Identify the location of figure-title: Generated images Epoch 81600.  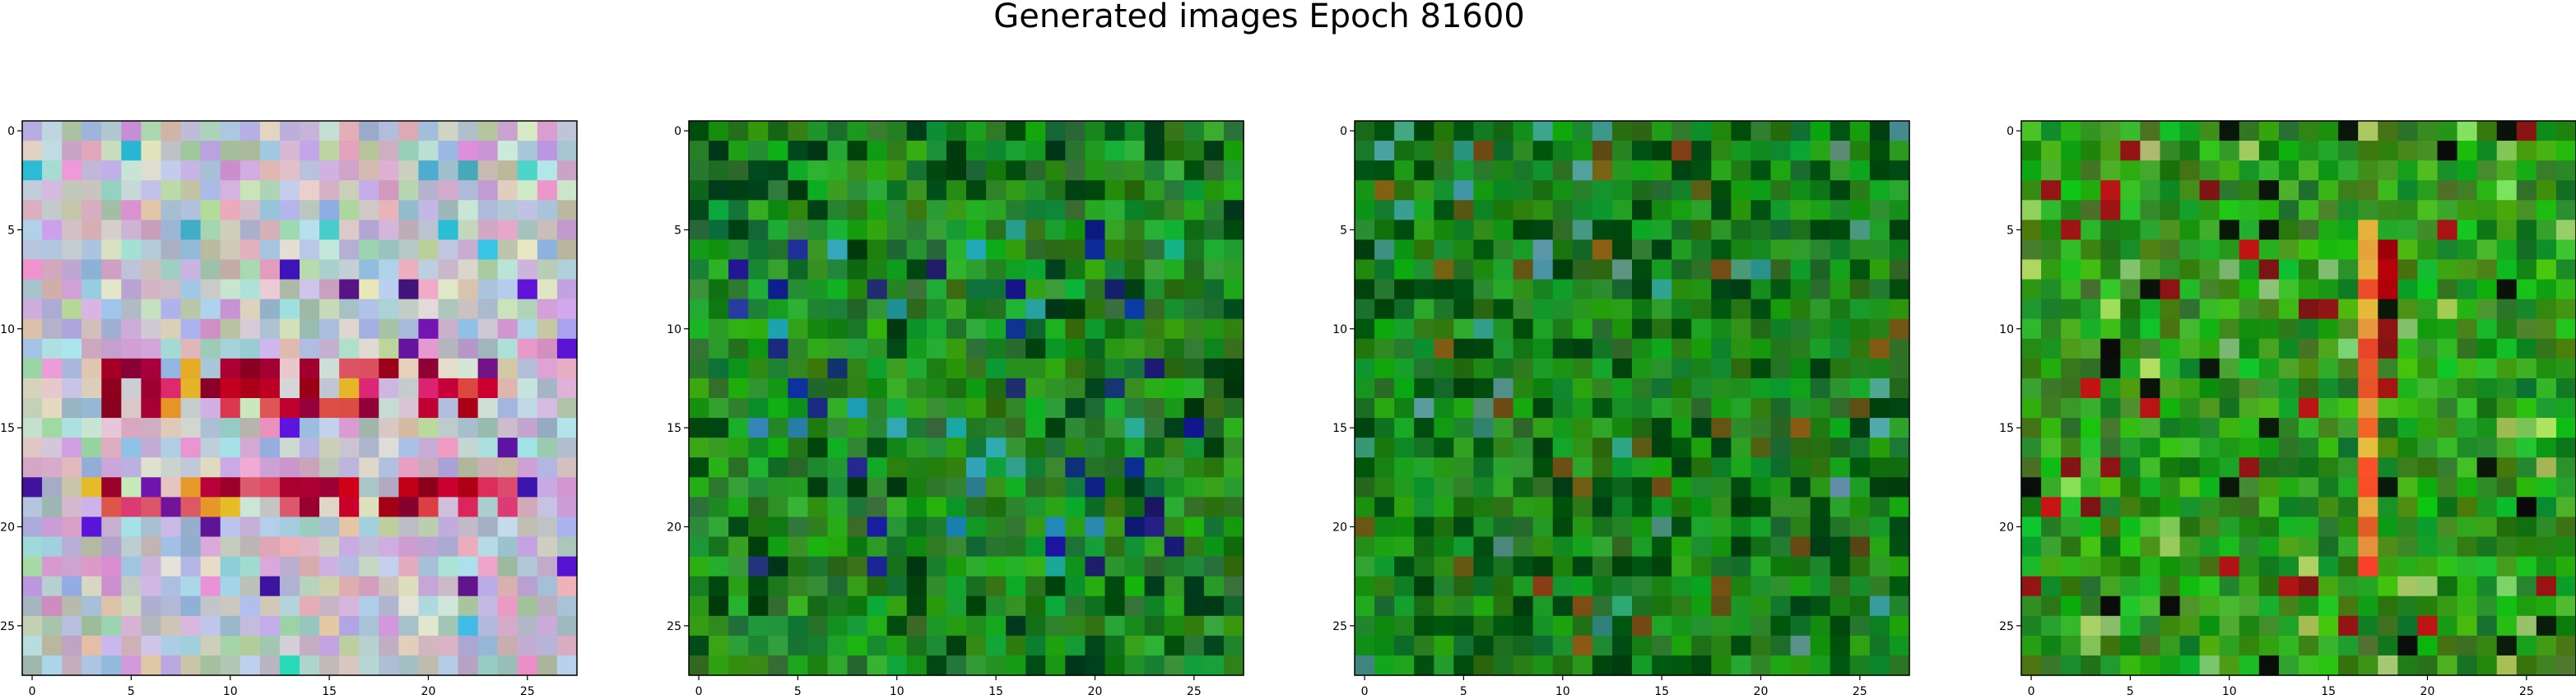
(1259, 17).